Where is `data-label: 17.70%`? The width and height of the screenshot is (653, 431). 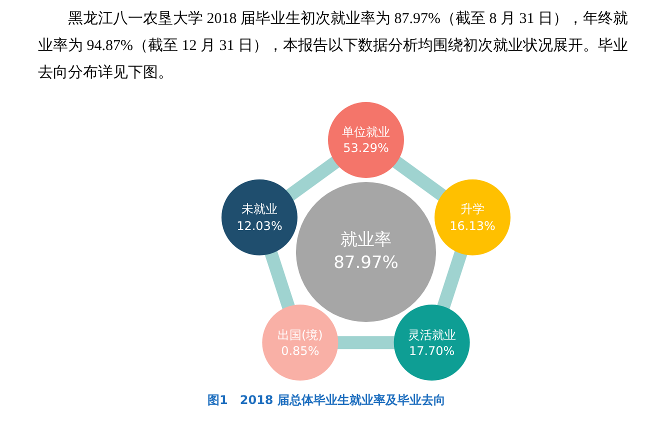
data-label: 17.70% is located at coordinates (432, 350).